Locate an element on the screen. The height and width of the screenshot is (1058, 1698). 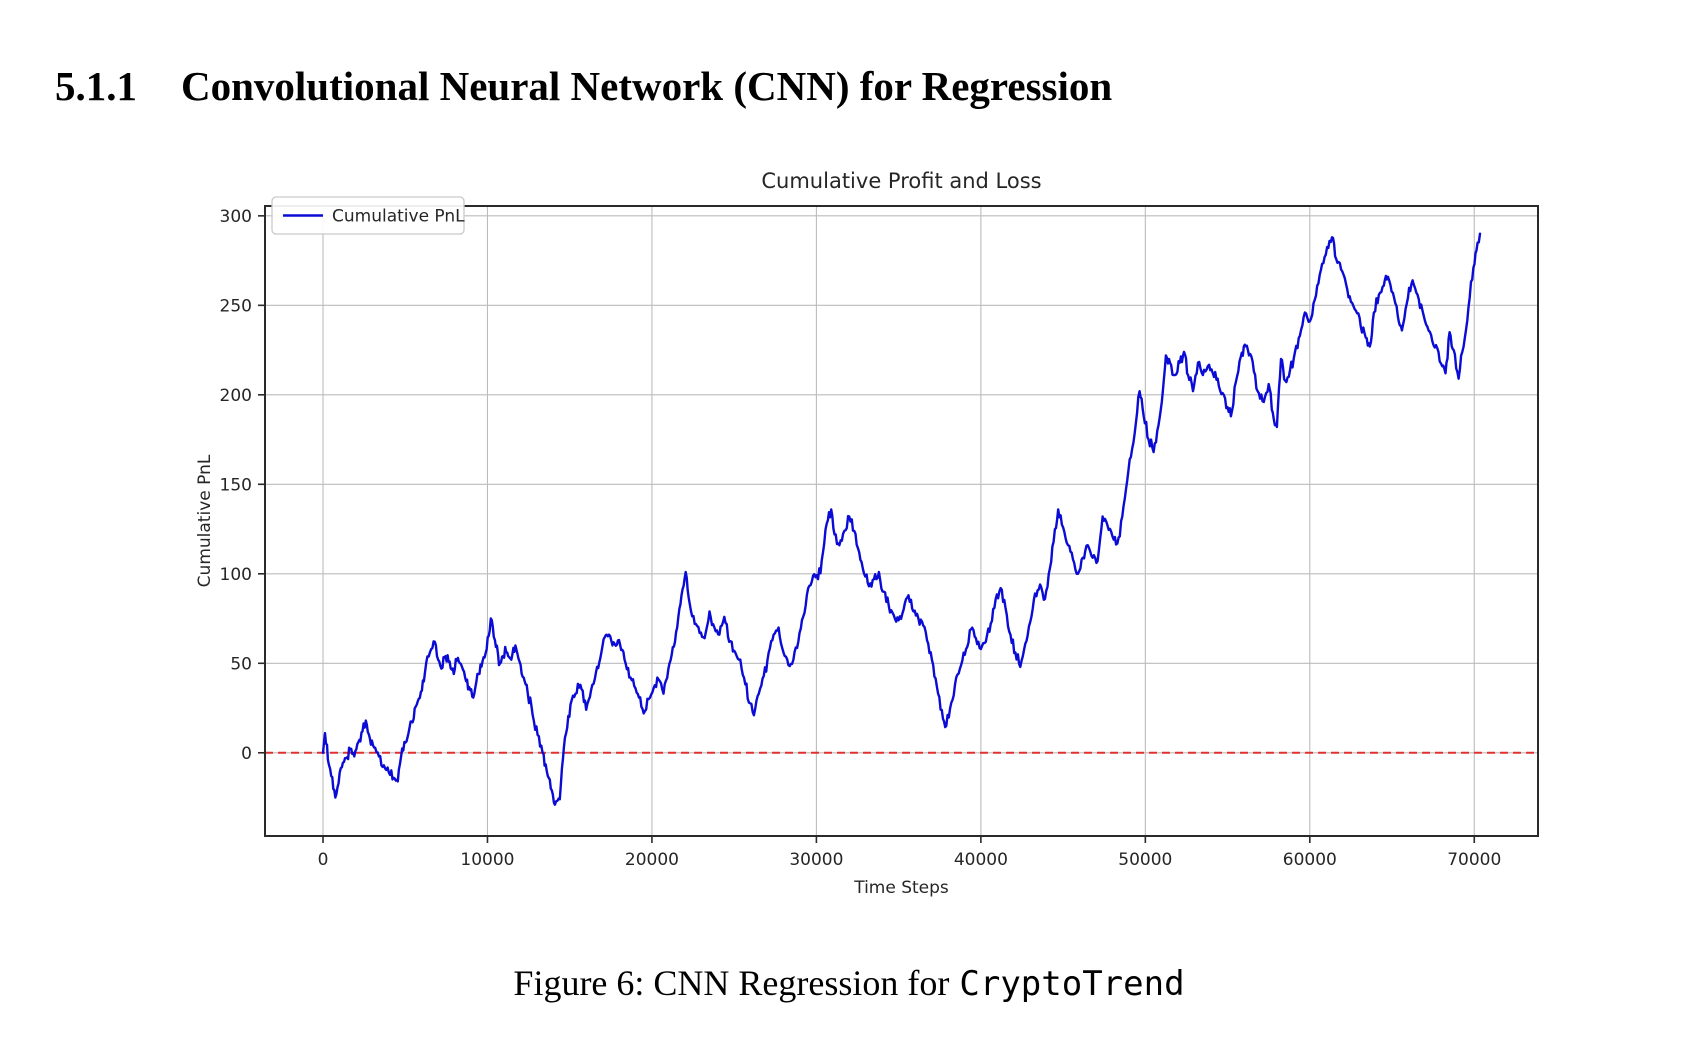
x-axis-label: Time Steps is located at coordinates (901, 888).